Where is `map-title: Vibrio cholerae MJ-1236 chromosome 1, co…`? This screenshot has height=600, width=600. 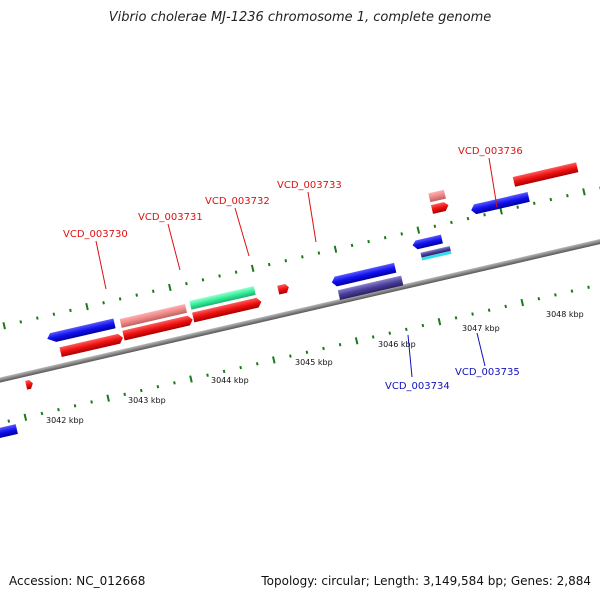 map-title: Vibrio cholerae MJ-1236 chromosome 1, co… is located at coordinates (300, 17).